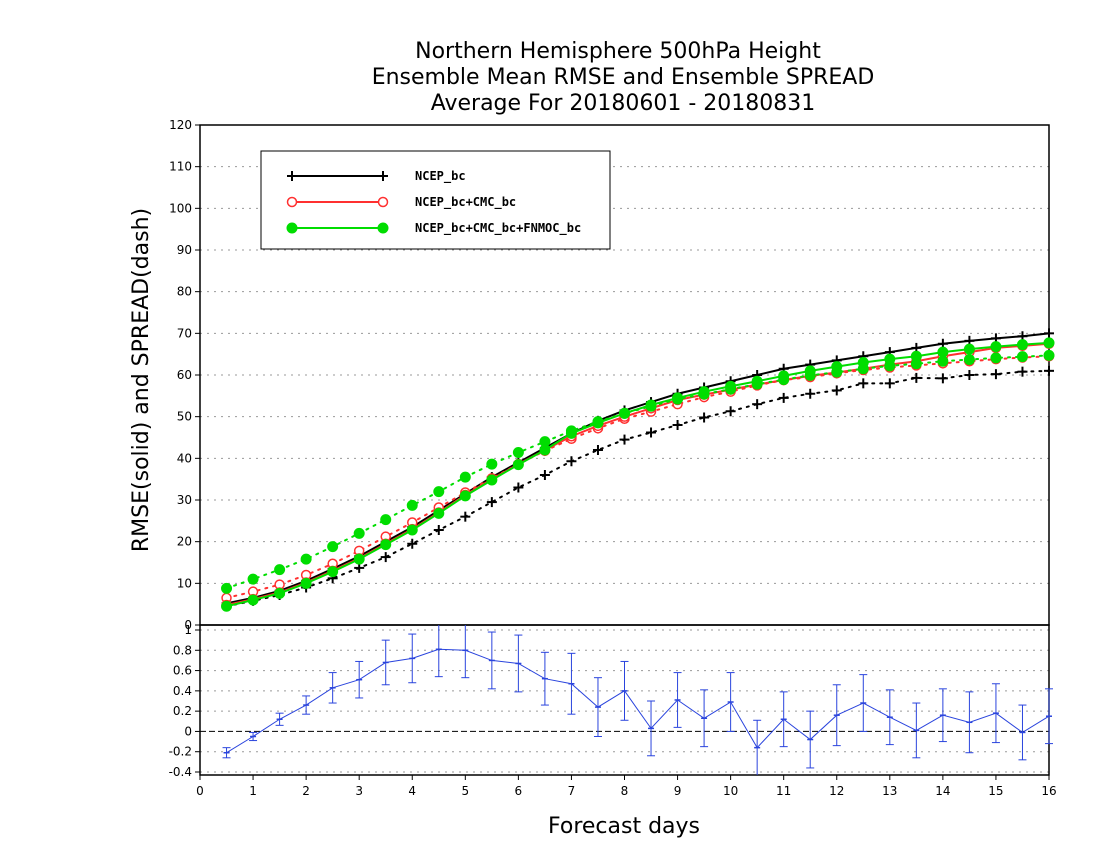 The width and height of the screenshot is (1100, 850). I want to click on y-tick-label-lower: 0.6, so click(182, 671).